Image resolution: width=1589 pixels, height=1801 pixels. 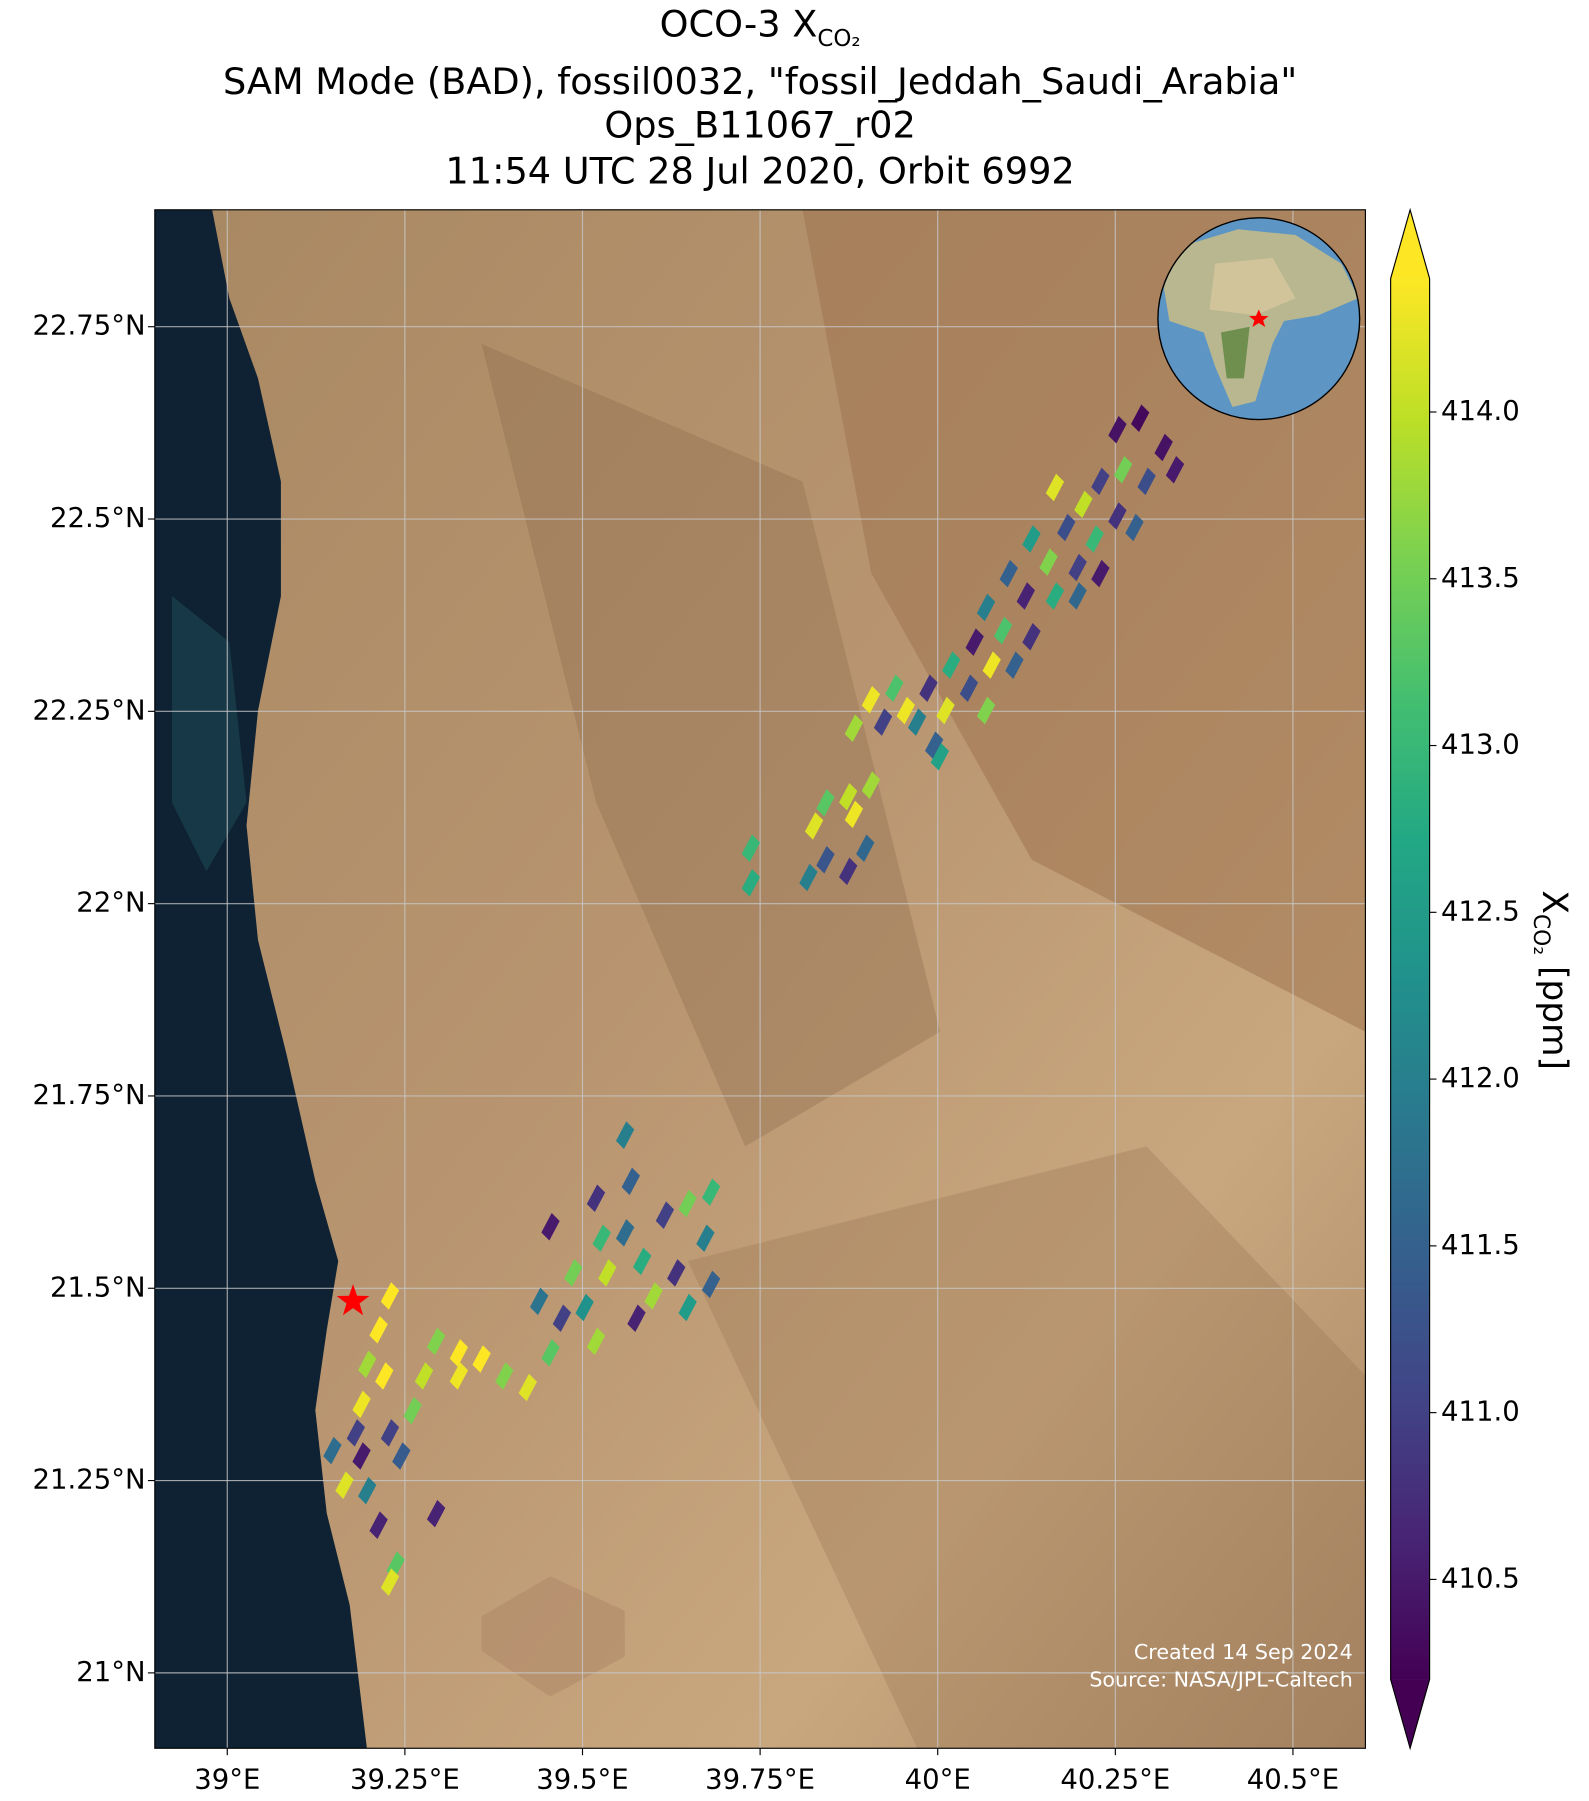 I want to click on colorbar-tick-label: 413.5, so click(x=1480, y=578).